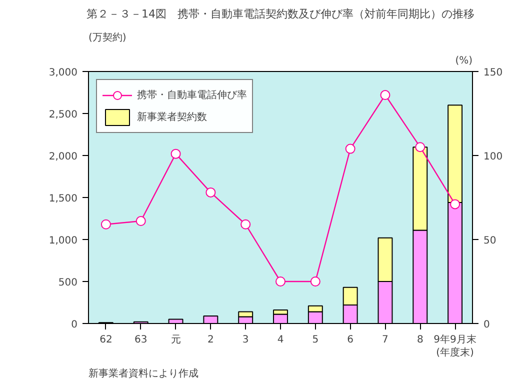  What do you see at coordinates (63, 115) in the screenshot?
I see `y-tick-label: 2,500` at bounding box center [63, 115].